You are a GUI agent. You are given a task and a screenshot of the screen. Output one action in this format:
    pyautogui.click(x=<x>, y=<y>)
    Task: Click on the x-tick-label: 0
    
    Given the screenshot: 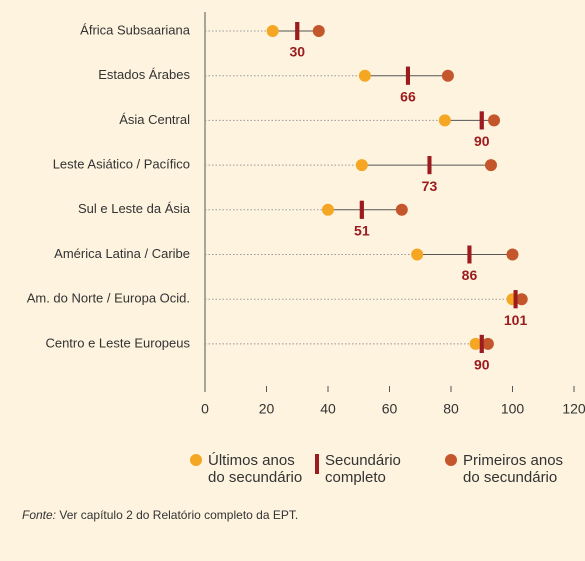 What is the action you would take?
    pyautogui.click(x=205, y=409)
    